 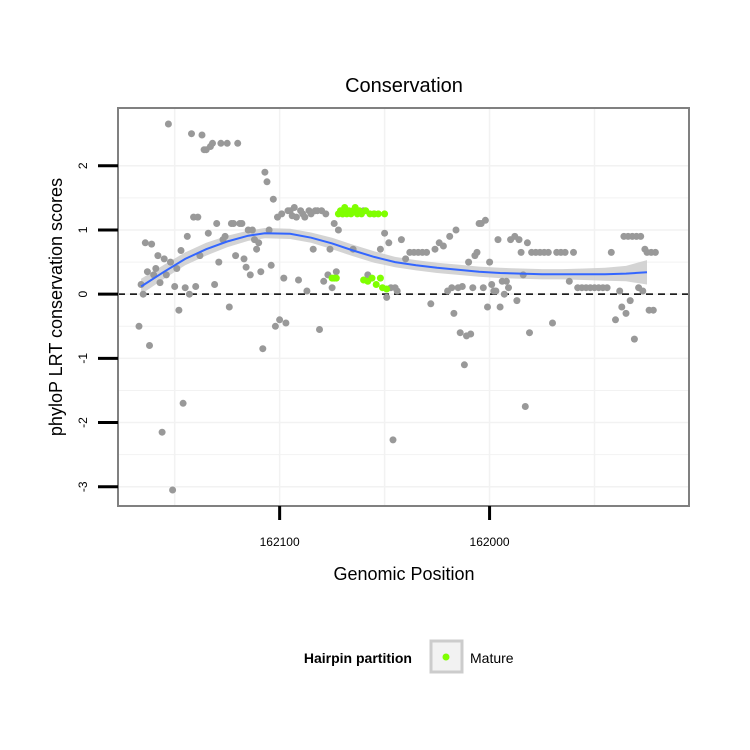 What do you see at coordinates (83, 229) in the screenshot?
I see `y-tick-label-1: 1` at bounding box center [83, 229].